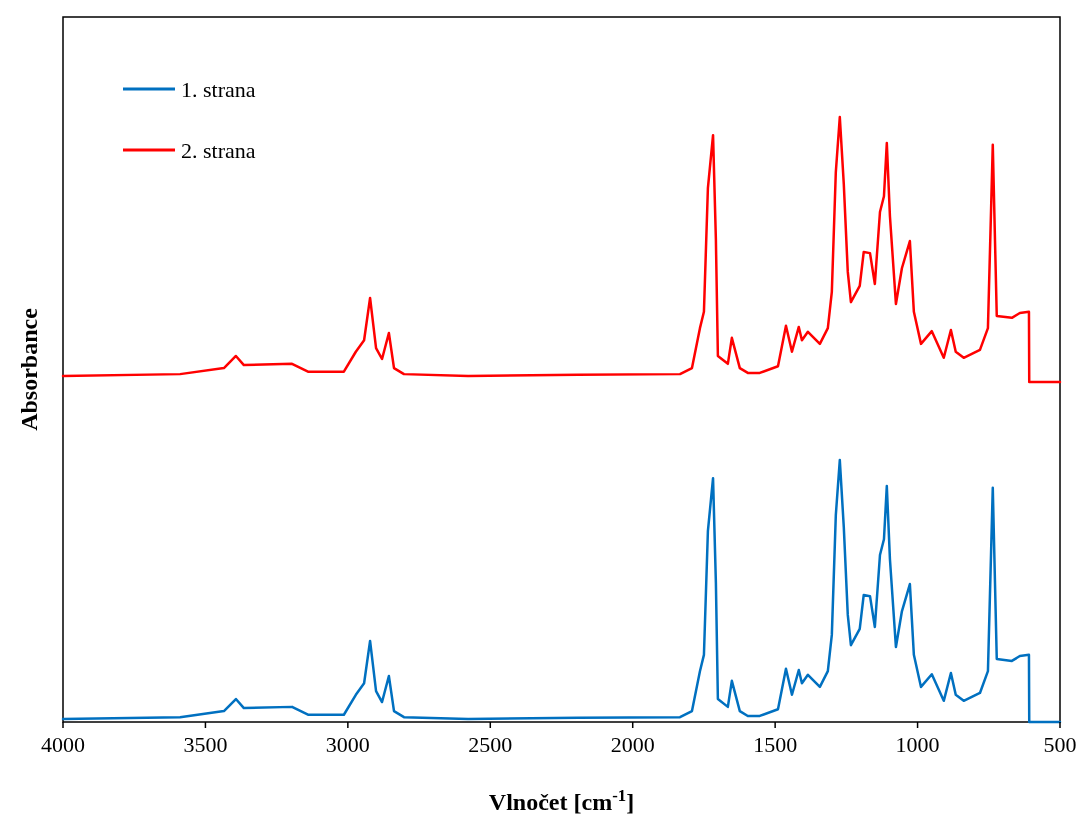  Describe the element at coordinates (775, 744) in the screenshot. I see `x-tick-label: 1500` at that location.